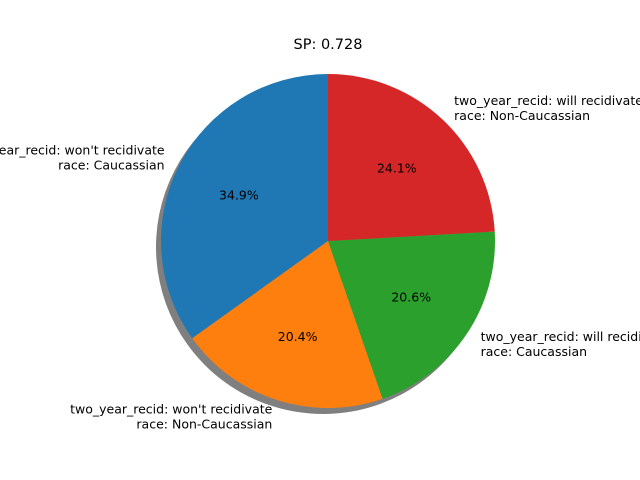 Image resolution: width=640 pixels, height=480 pixels. I want to click on pie-slice-two-year-recid-will-recidivate-race-non-caucassian, so click(411, 157).